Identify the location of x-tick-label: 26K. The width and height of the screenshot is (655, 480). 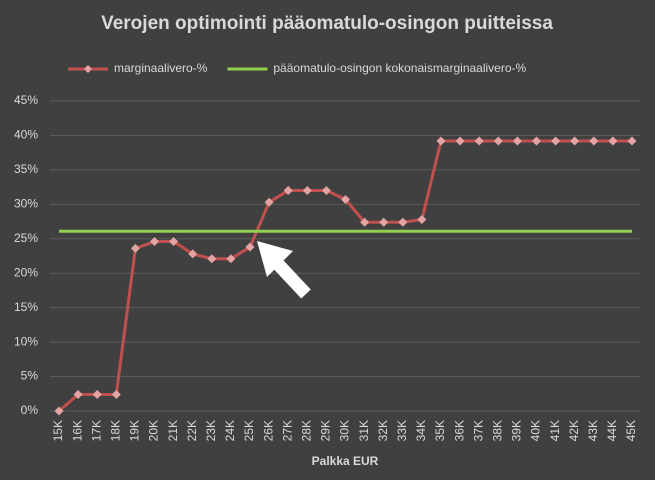
(268, 430).